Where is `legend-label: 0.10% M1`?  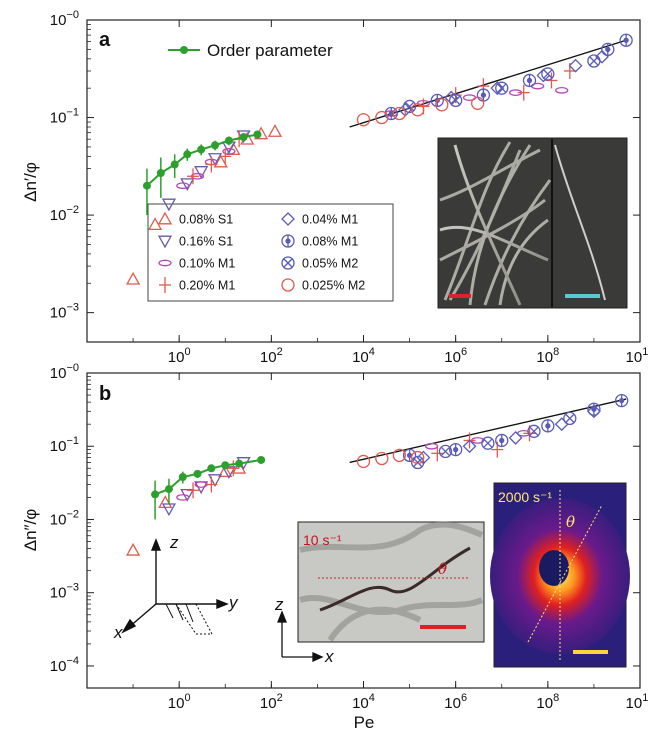
legend-label: 0.10% M1 is located at coordinates (207, 264).